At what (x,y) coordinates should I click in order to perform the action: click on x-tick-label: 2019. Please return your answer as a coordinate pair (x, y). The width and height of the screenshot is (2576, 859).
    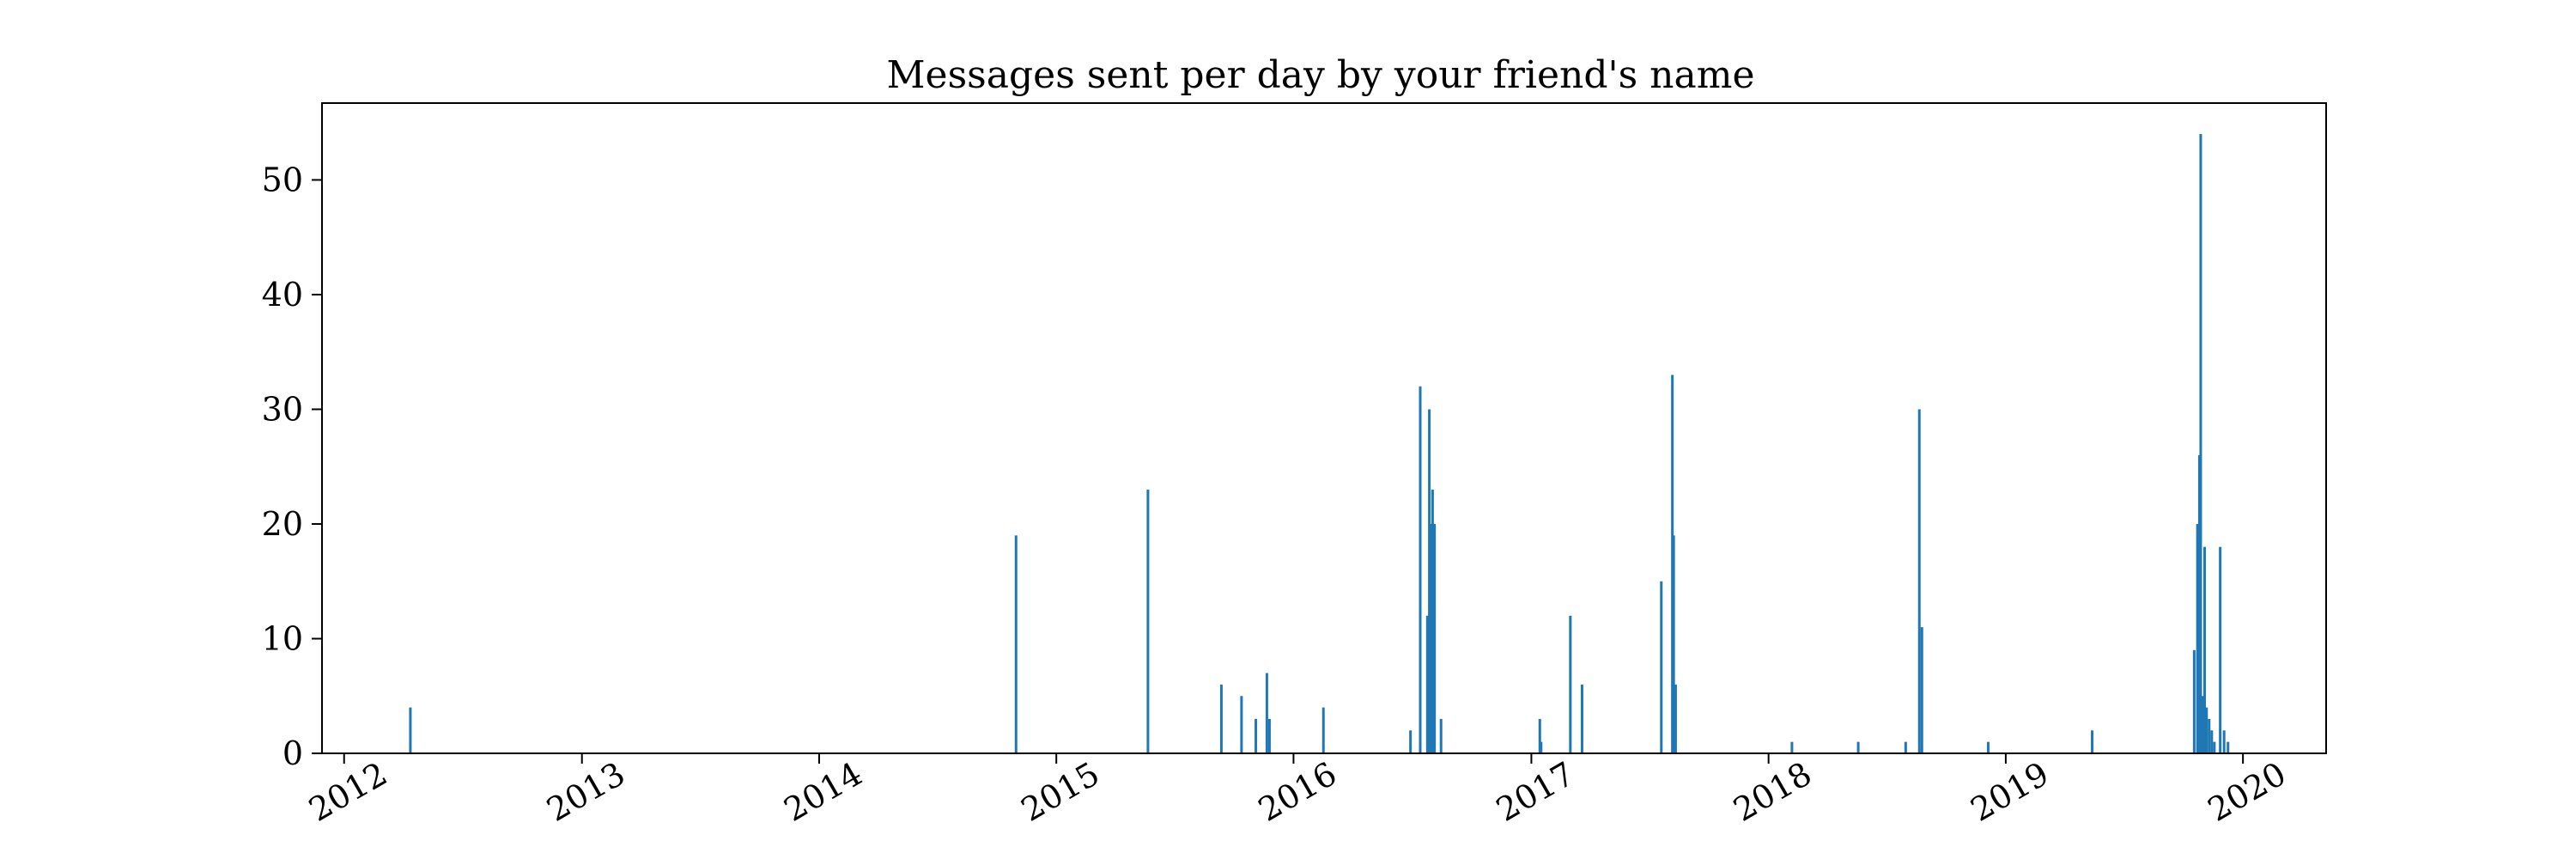
    Looking at the image, I should click on (2011, 791).